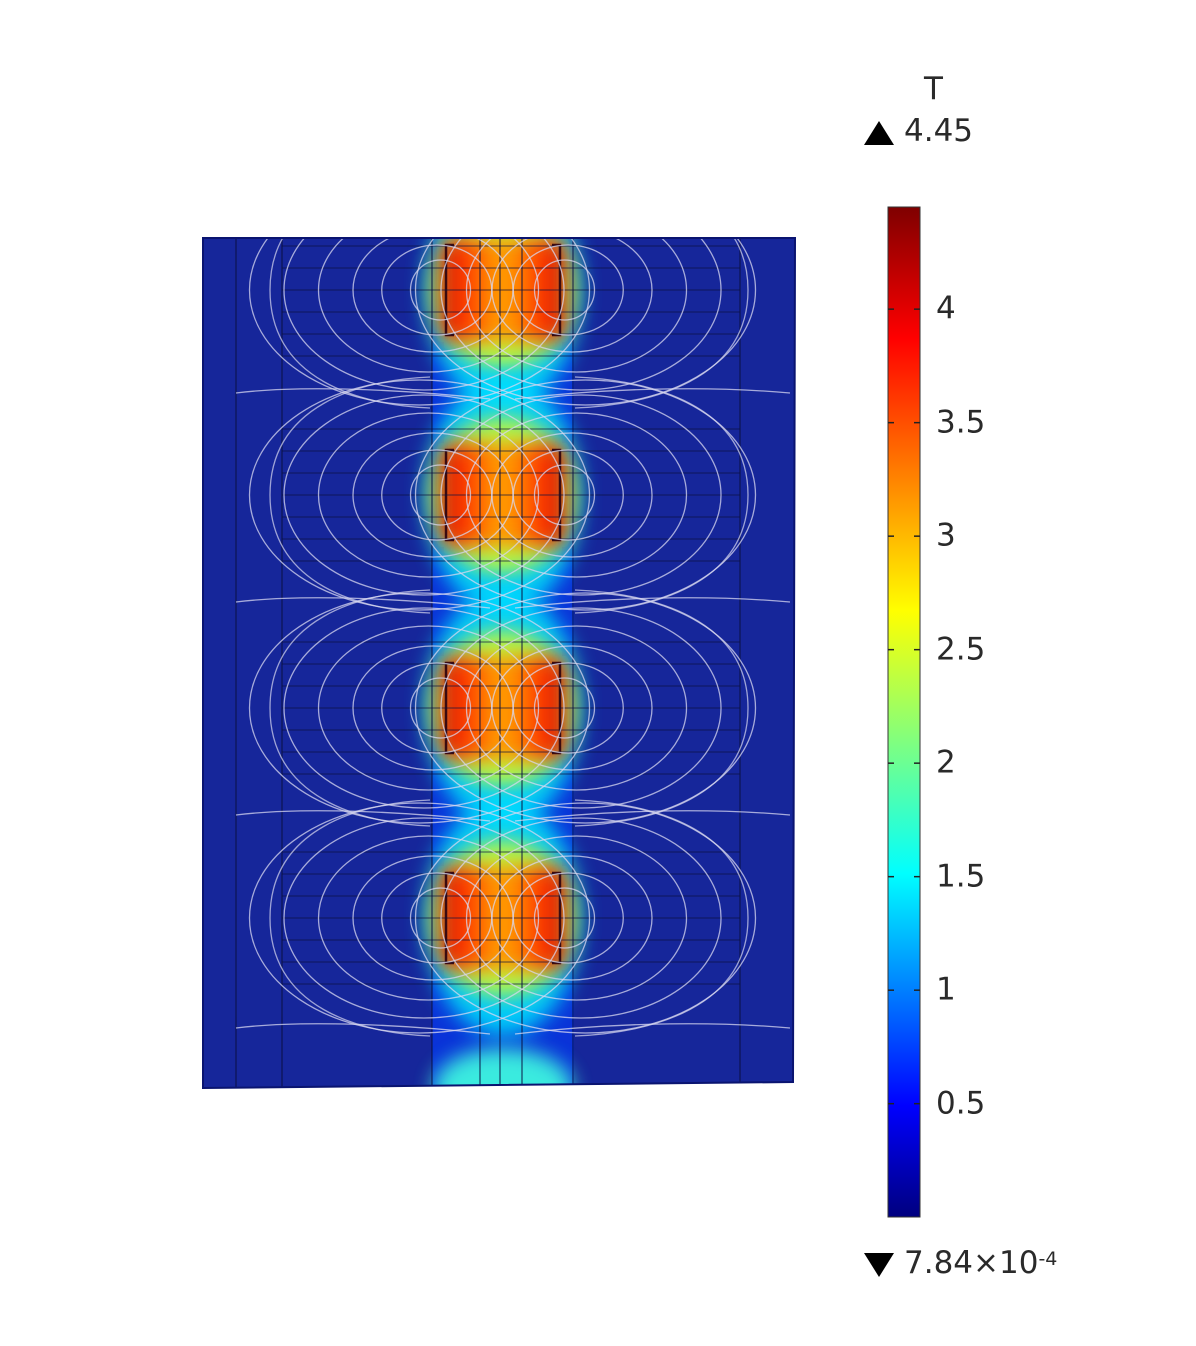 The width and height of the screenshot is (1196, 1346). Describe the element at coordinates (946, 989) in the screenshot. I see `colorbar-tick-label: 1` at that location.